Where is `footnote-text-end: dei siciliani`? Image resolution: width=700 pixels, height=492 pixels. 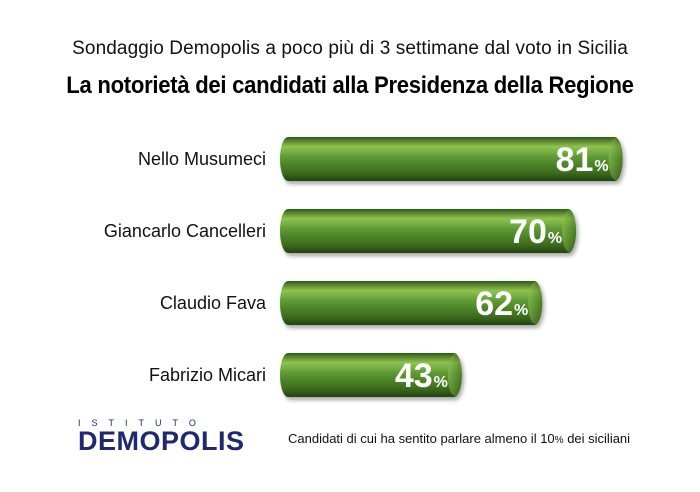 footnote-text-end: dei siciliani is located at coordinates (597, 438).